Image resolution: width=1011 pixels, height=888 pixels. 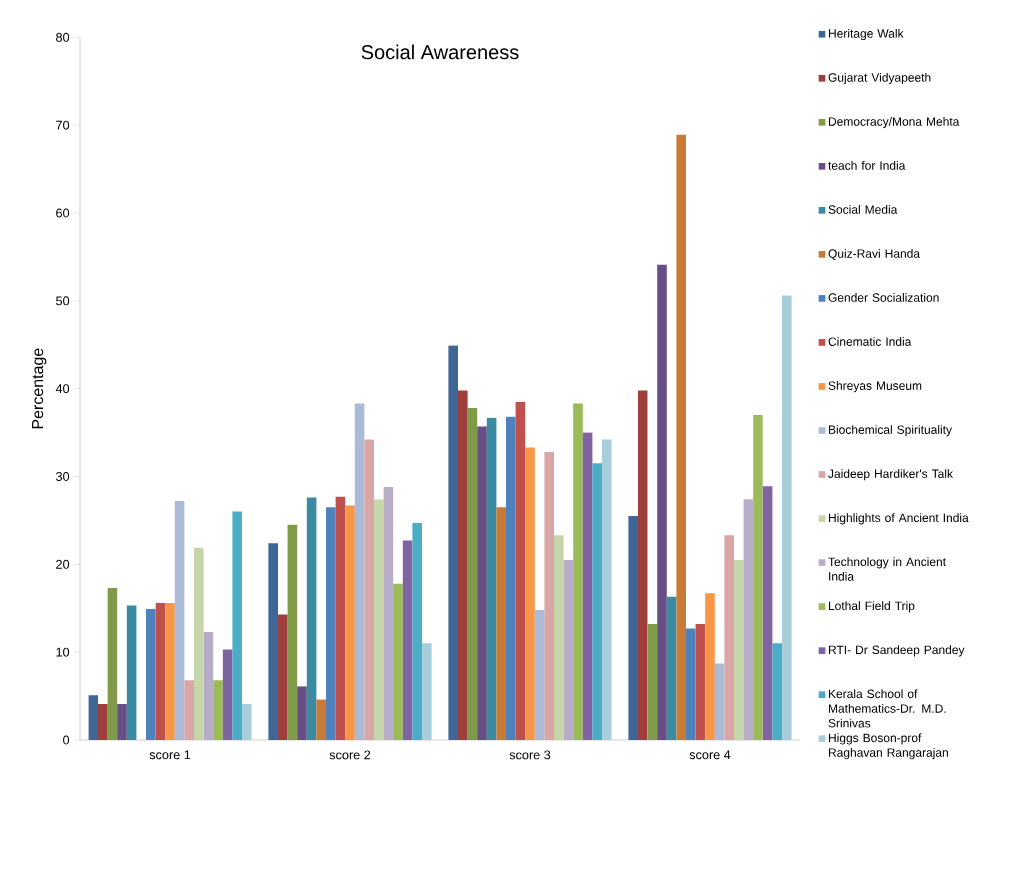 What do you see at coordinates (63, 301) in the screenshot?
I see `y-tick-label: 50` at bounding box center [63, 301].